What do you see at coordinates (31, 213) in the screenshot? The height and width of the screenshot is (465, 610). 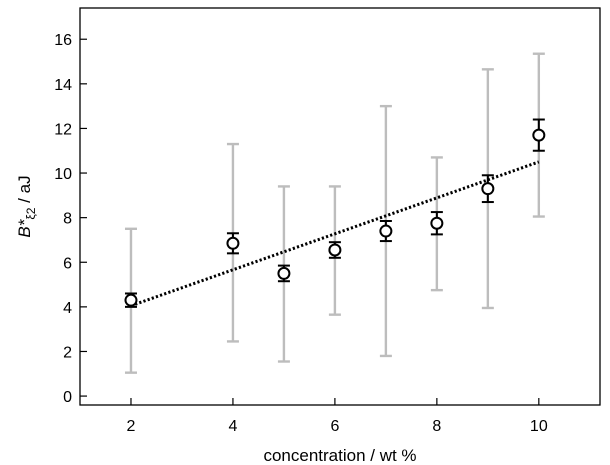 I see `y-axis-label-sub: ξ2` at bounding box center [31, 213].